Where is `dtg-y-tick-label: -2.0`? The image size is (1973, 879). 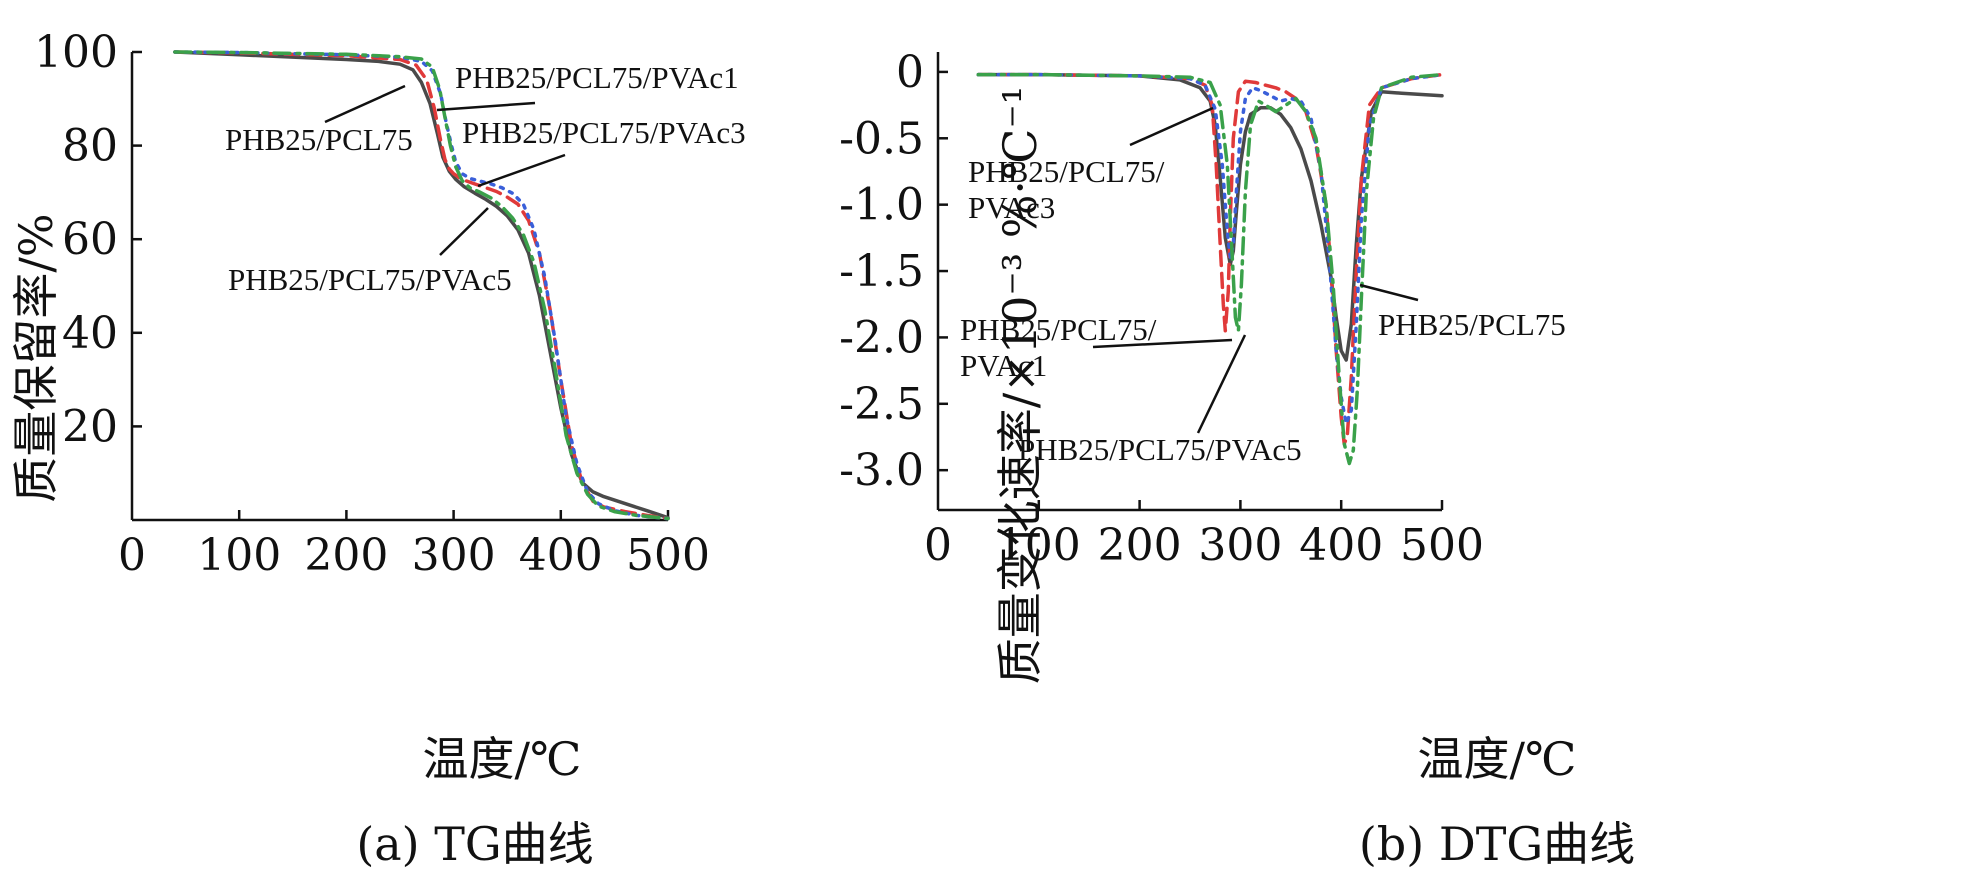 dtg-y-tick-label: -2.0 is located at coordinates (881, 337).